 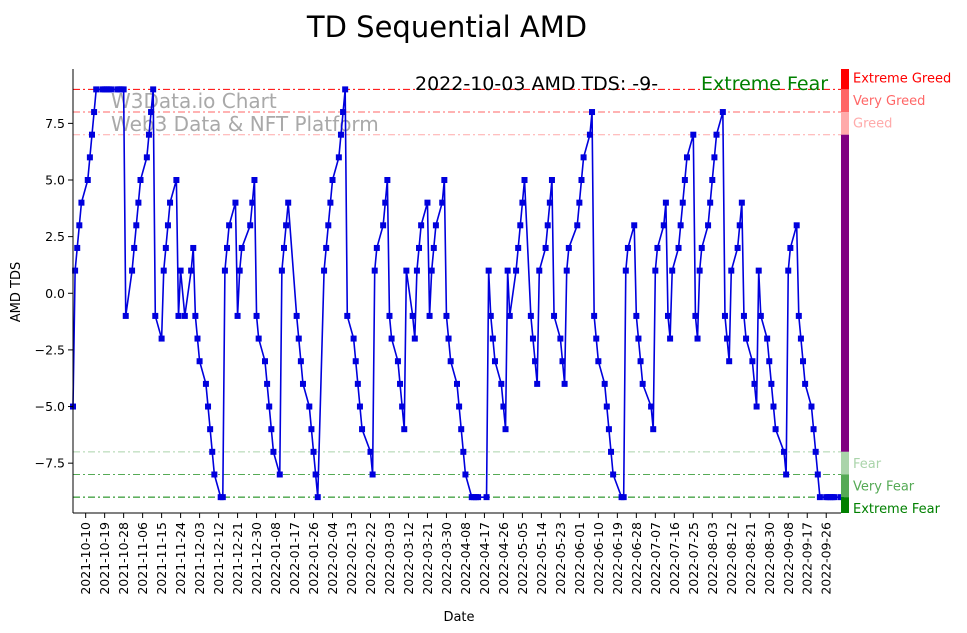 I want to click on y-tick-label: −2.5, so click(x=50, y=349).